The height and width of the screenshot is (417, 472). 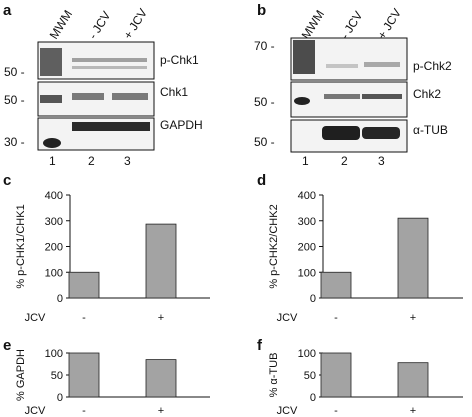 I want to click on panel-letter-e: e, so click(x=7, y=345).